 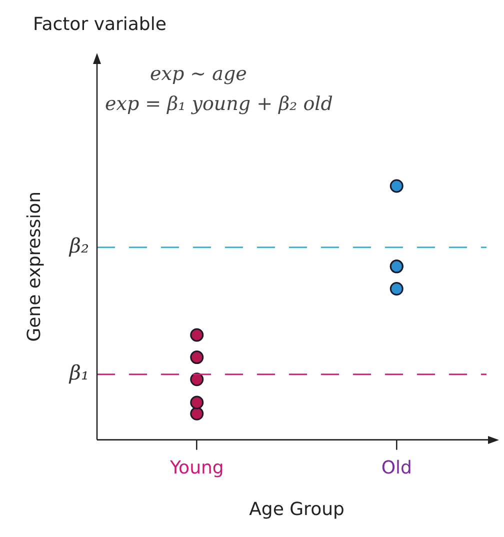 I want to click on y-axis-title: Gene expression, so click(x=34, y=266).